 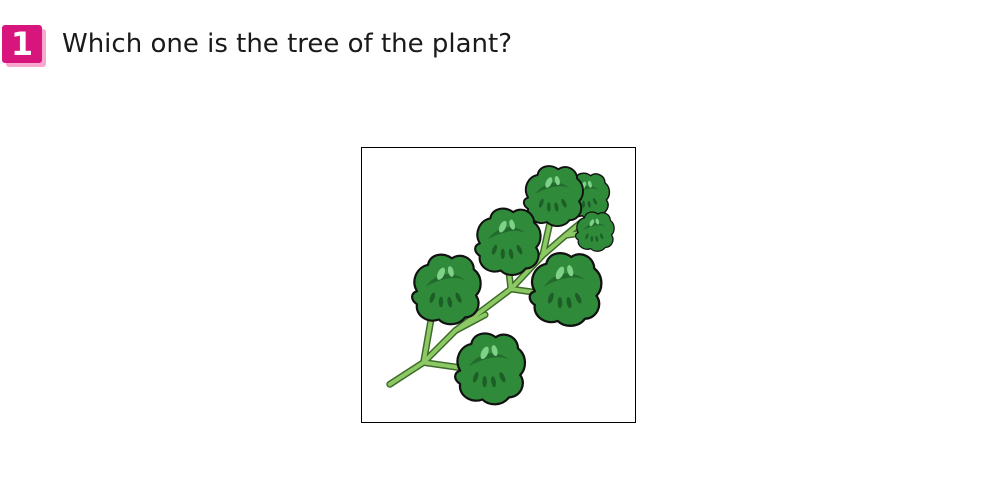 I want to click on question-number-badge: 1, so click(x=24, y=46).